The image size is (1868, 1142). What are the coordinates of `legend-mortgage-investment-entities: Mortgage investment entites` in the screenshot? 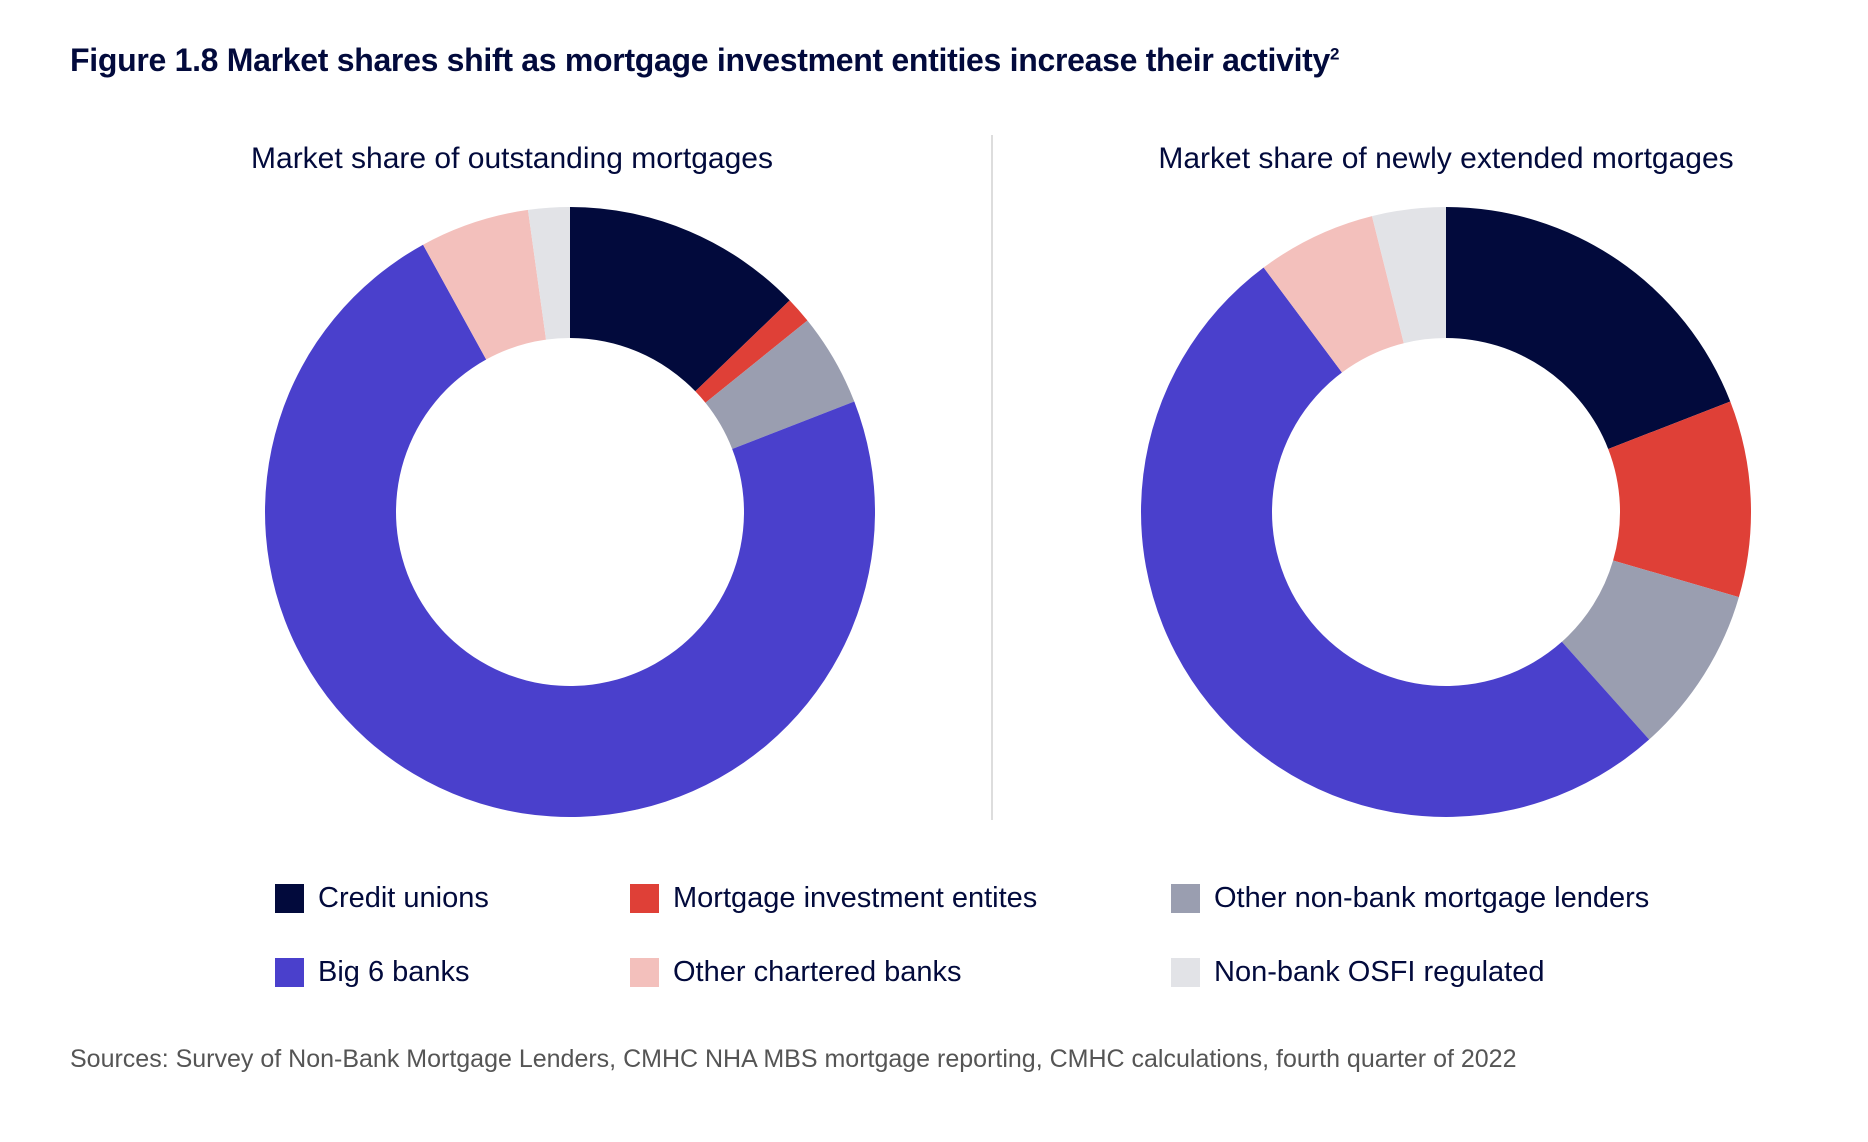 It's located at (833, 898).